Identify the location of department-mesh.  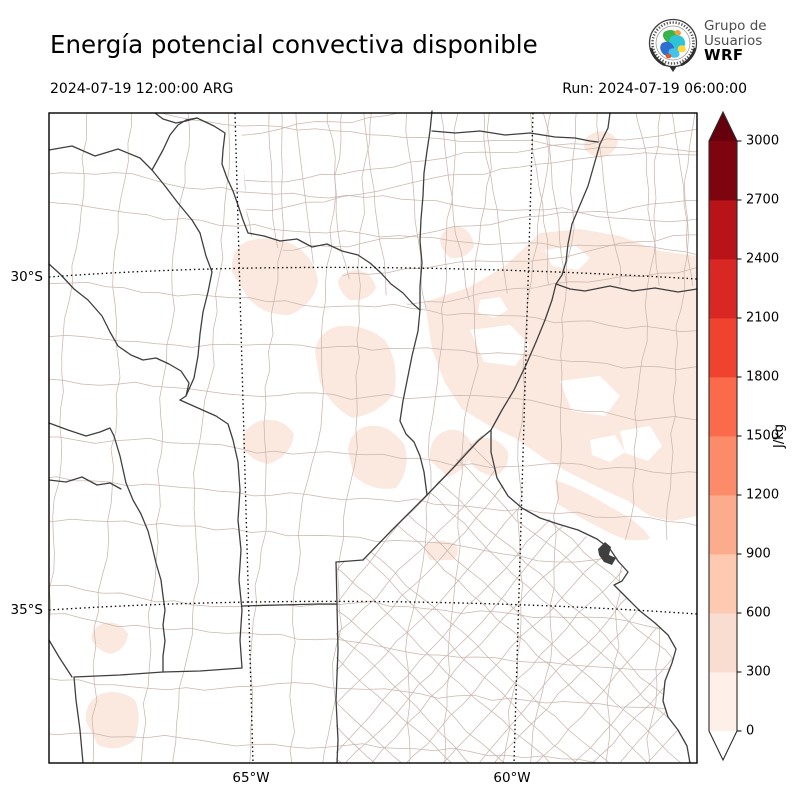
(468, 211).